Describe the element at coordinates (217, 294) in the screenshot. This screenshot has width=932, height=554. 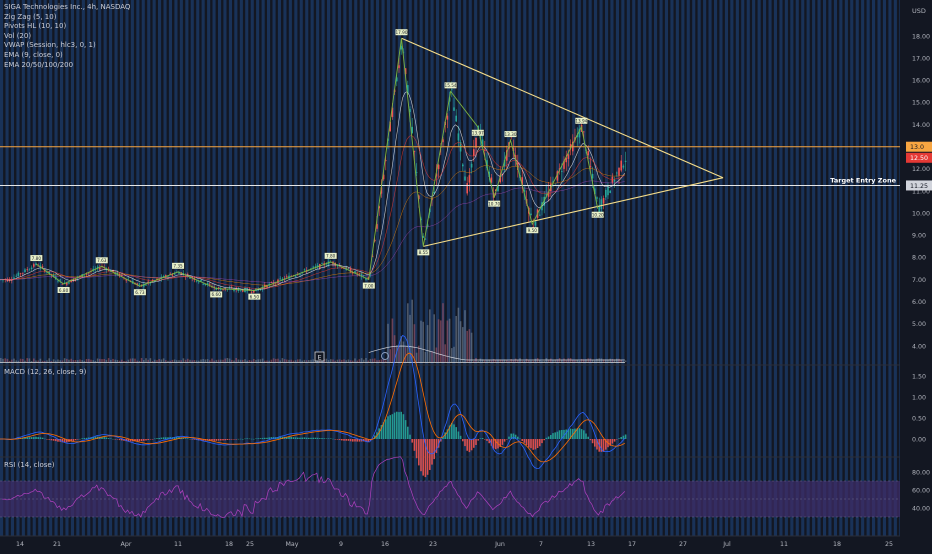
I see `pivot-label-text: 6.60` at that location.